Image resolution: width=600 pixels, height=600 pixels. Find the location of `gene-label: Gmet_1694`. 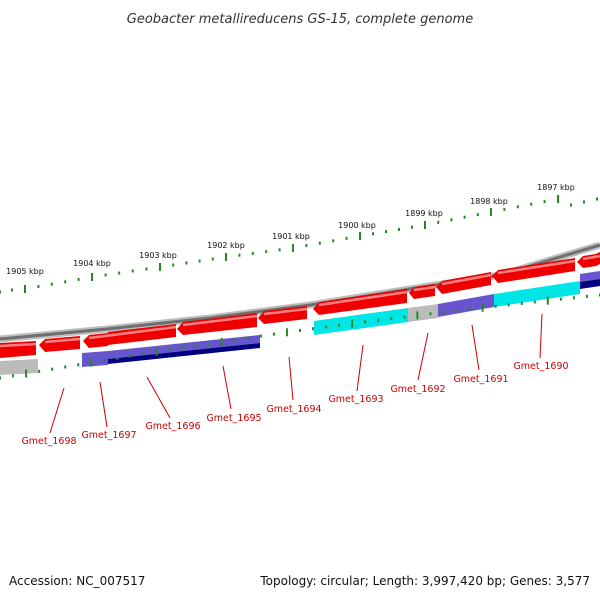

gene-label: Gmet_1694 is located at coordinates (293, 409).